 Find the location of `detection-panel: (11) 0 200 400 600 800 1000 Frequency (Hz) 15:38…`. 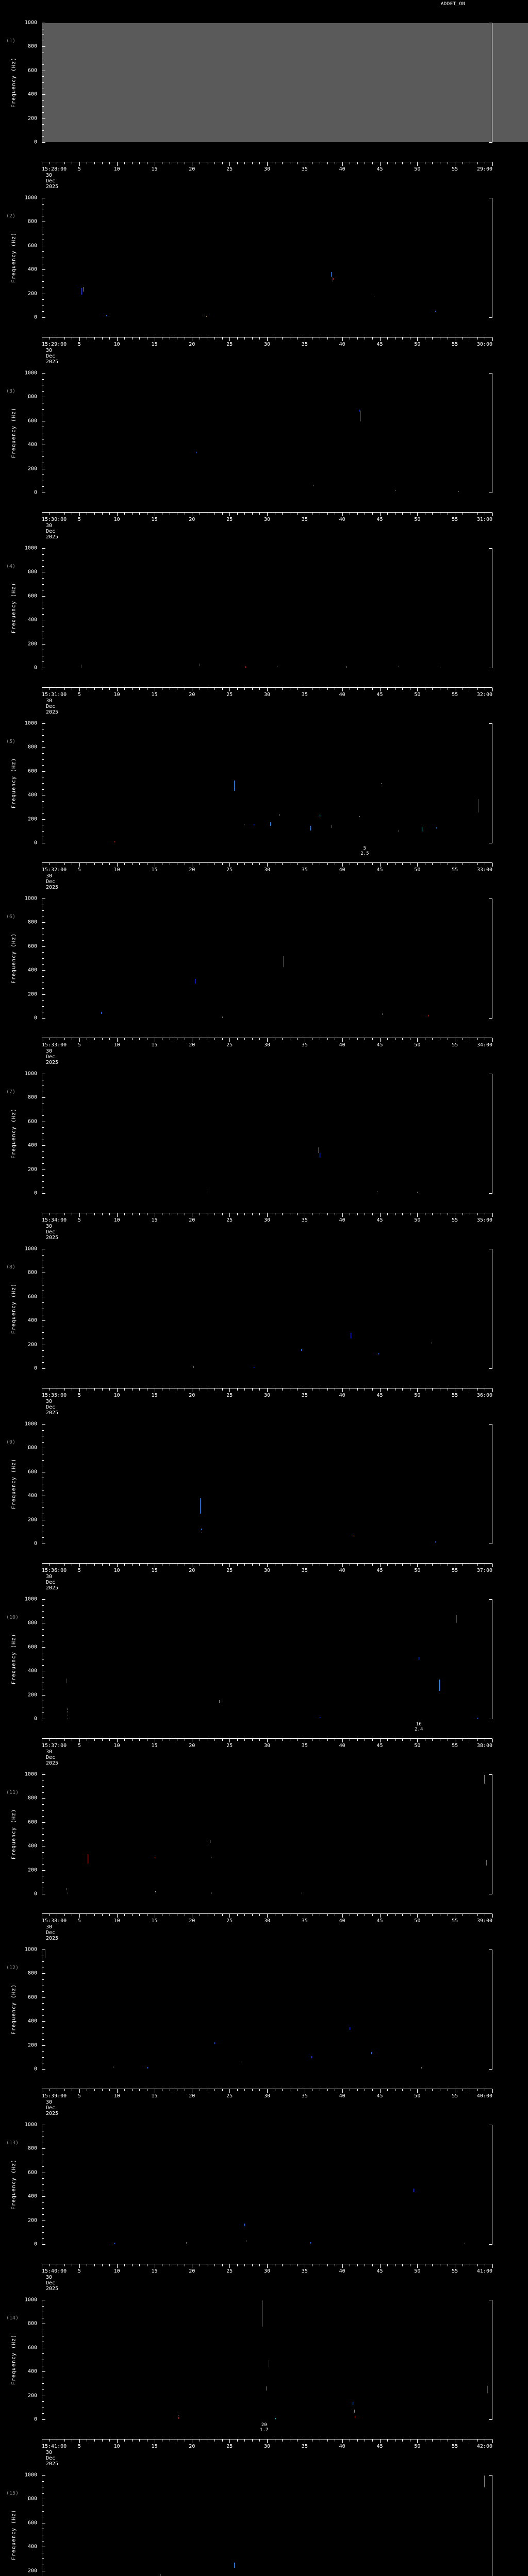

detection-panel: (11) 0 200 400 600 800 1000 Frequency (Hz) 15:38… is located at coordinates (264, 1852).